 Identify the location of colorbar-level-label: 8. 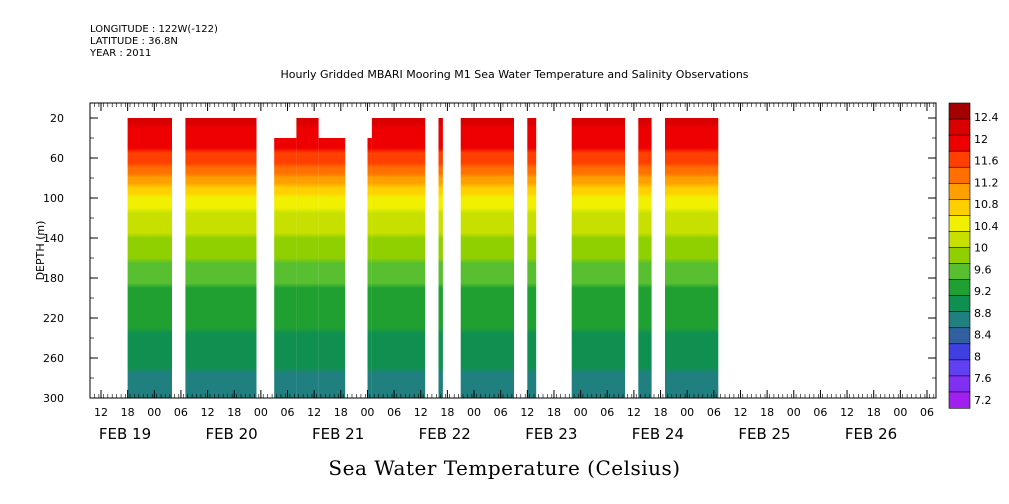
(977, 357).